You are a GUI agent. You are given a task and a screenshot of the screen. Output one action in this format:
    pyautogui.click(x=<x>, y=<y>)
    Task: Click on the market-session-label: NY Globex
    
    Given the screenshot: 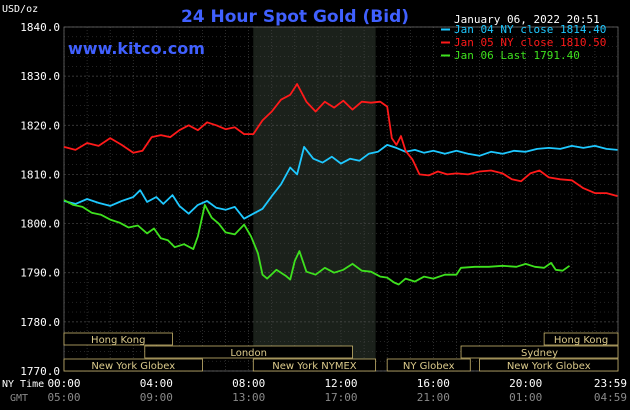 What is the action you would take?
    pyautogui.click(x=429, y=366)
    